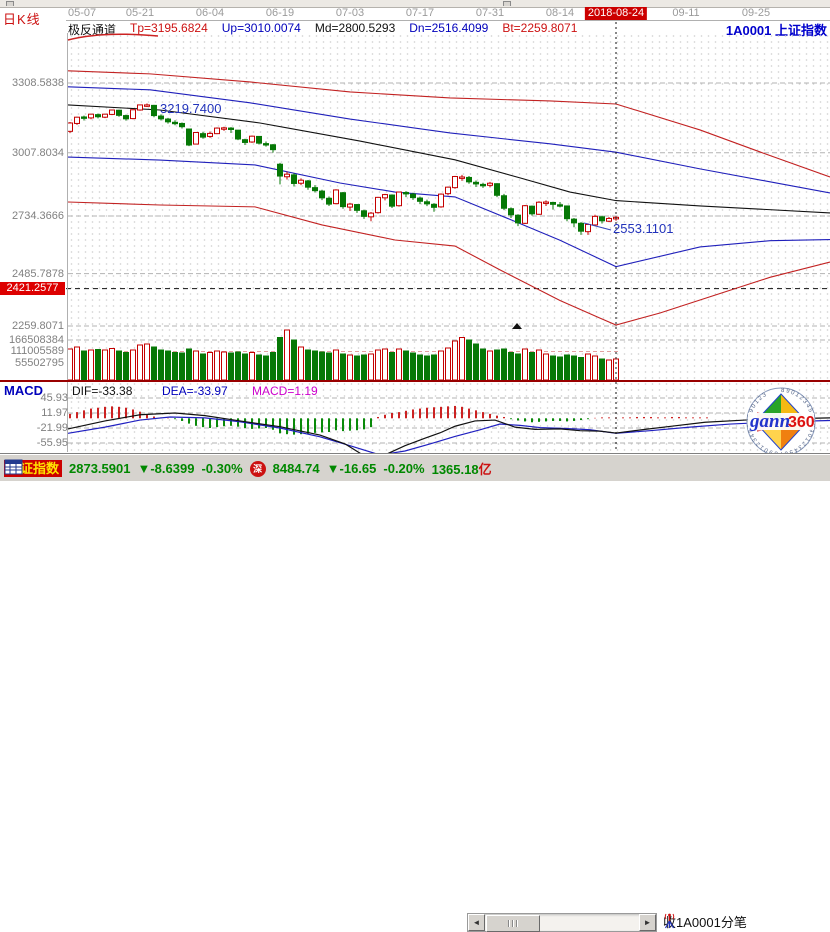  Describe the element at coordinates (22, 19) in the screenshot. I see `kline-period-label: 日K线` at that location.